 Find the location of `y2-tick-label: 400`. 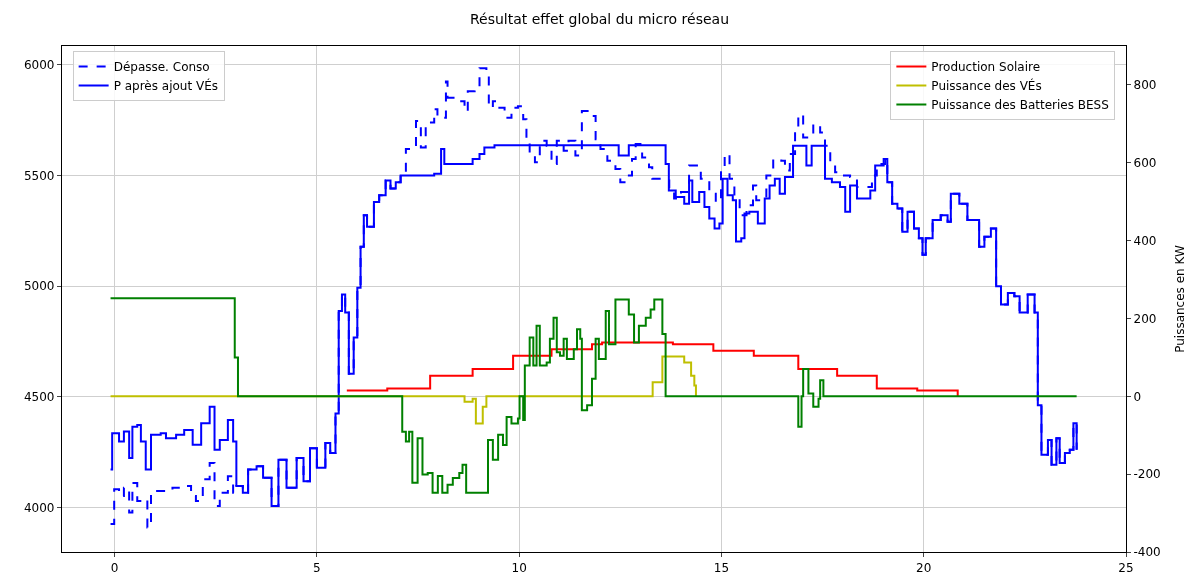

y2-tick-label: 400 is located at coordinates (1145, 240).